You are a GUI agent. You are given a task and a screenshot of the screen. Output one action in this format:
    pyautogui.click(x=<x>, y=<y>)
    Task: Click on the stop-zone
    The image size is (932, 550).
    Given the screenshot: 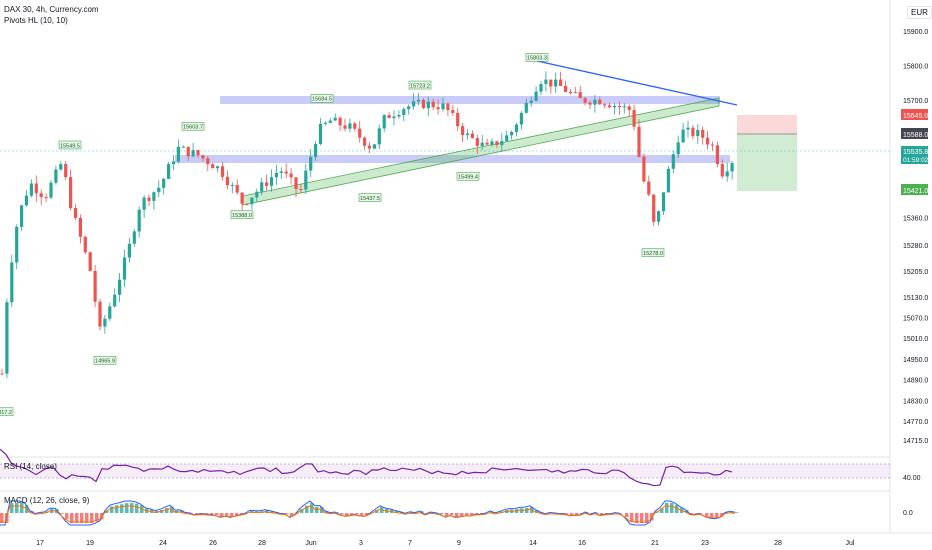 What is the action you would take?
    pyautogui.click(x=767, y=124)
    